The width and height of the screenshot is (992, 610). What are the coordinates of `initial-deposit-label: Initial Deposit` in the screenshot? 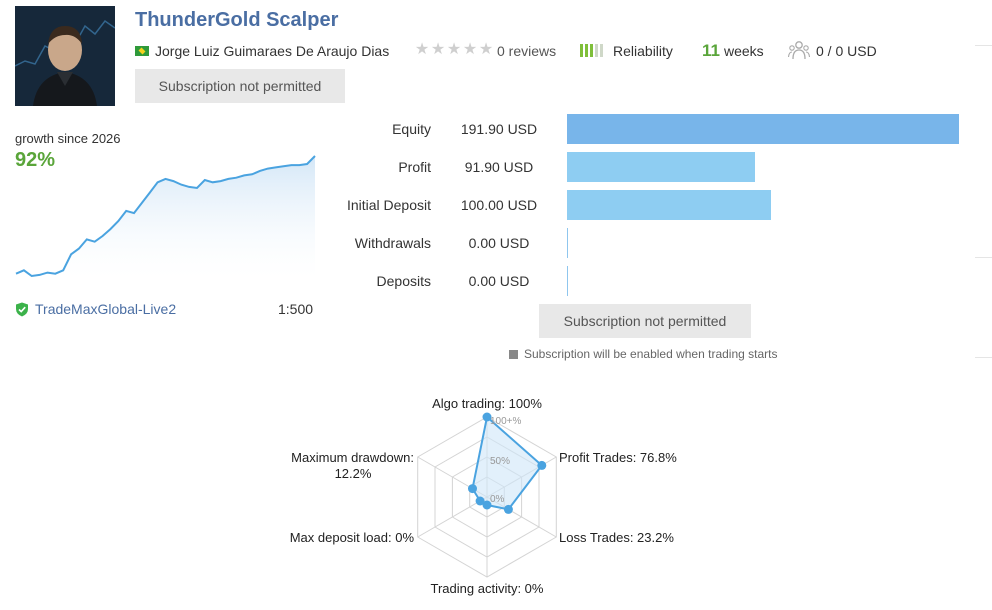 It's located at (388, 205).